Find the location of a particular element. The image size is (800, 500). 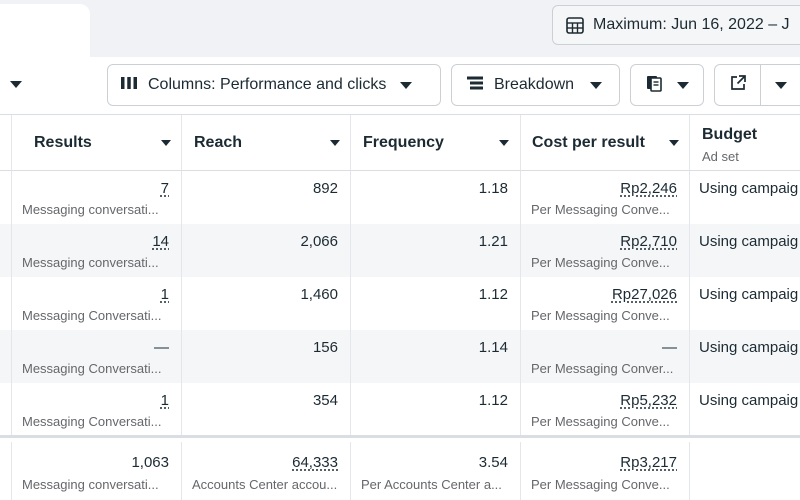

column-header-budget: Budget Ad set is located at coordinates (745, 143).